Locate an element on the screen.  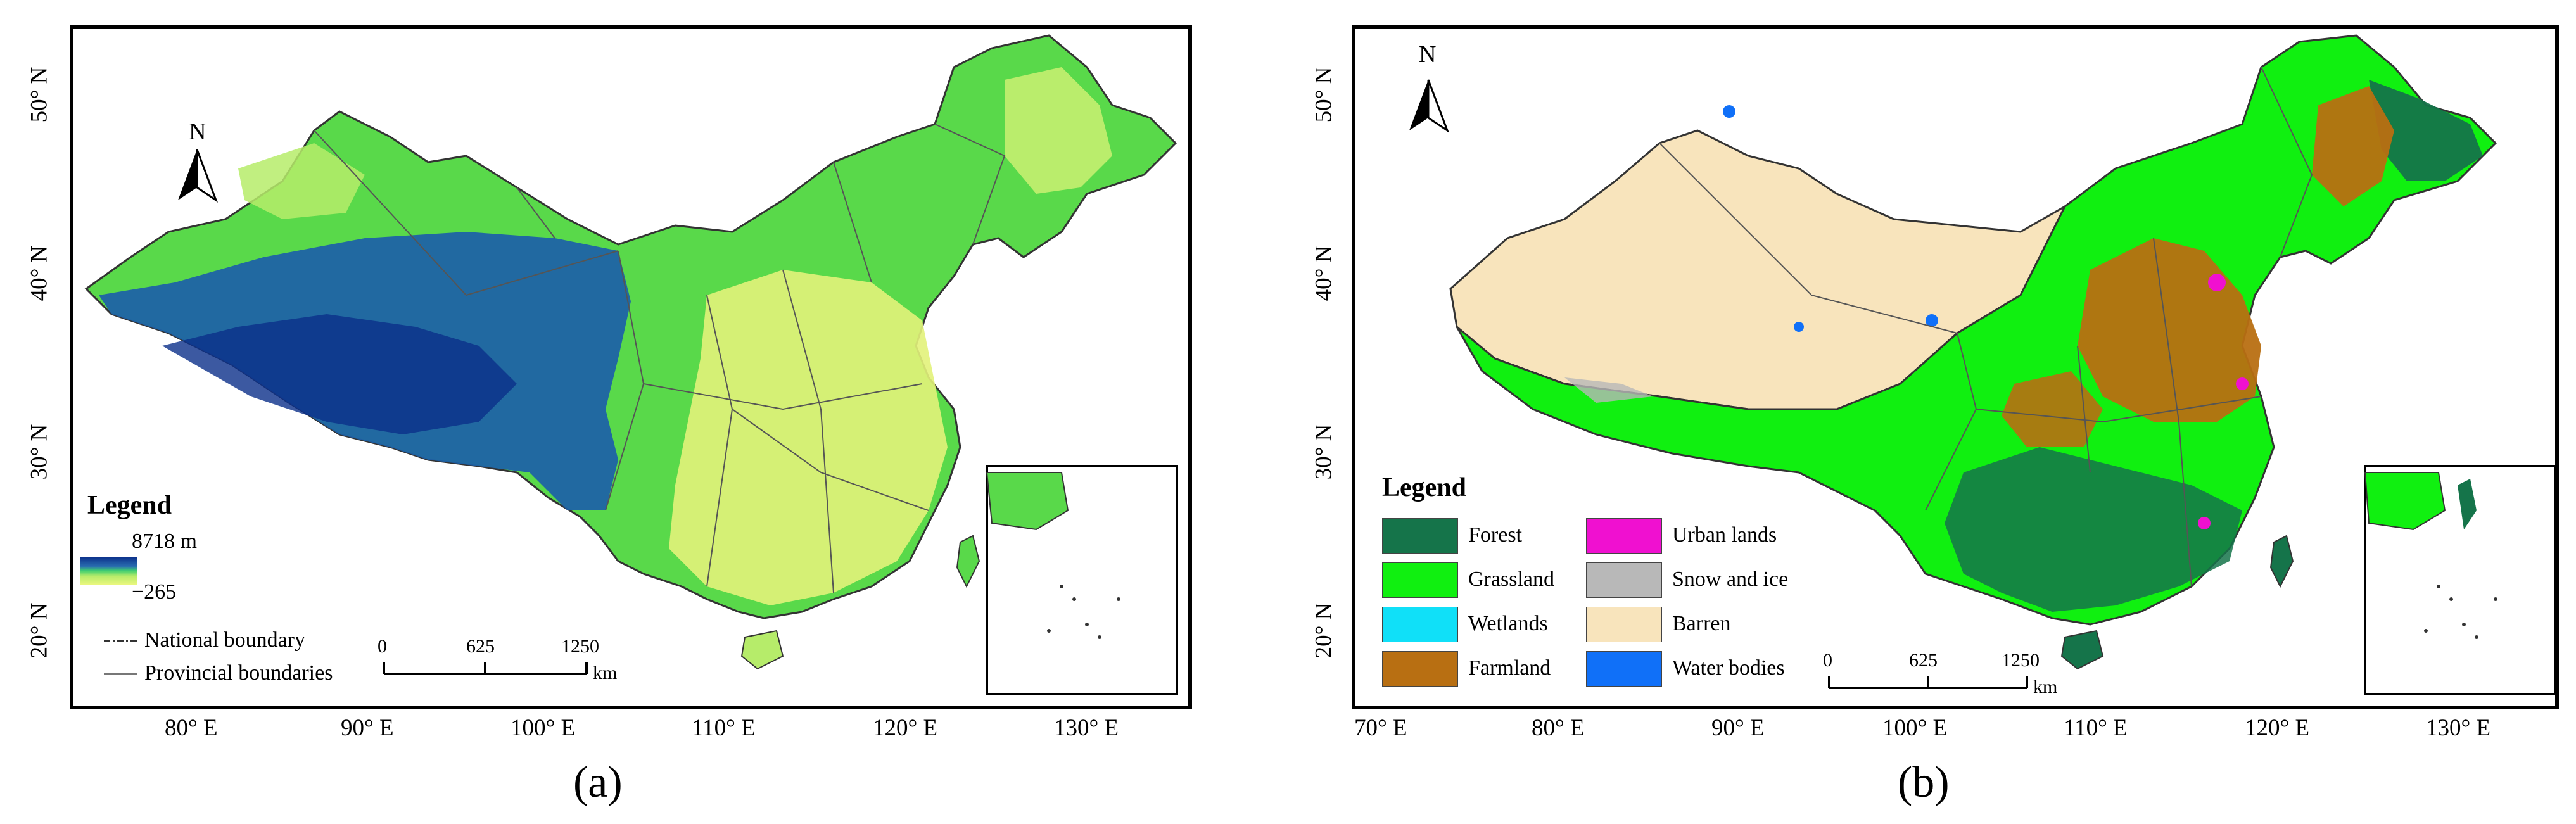
swatch-urban is located at coordinates (1624, 536).